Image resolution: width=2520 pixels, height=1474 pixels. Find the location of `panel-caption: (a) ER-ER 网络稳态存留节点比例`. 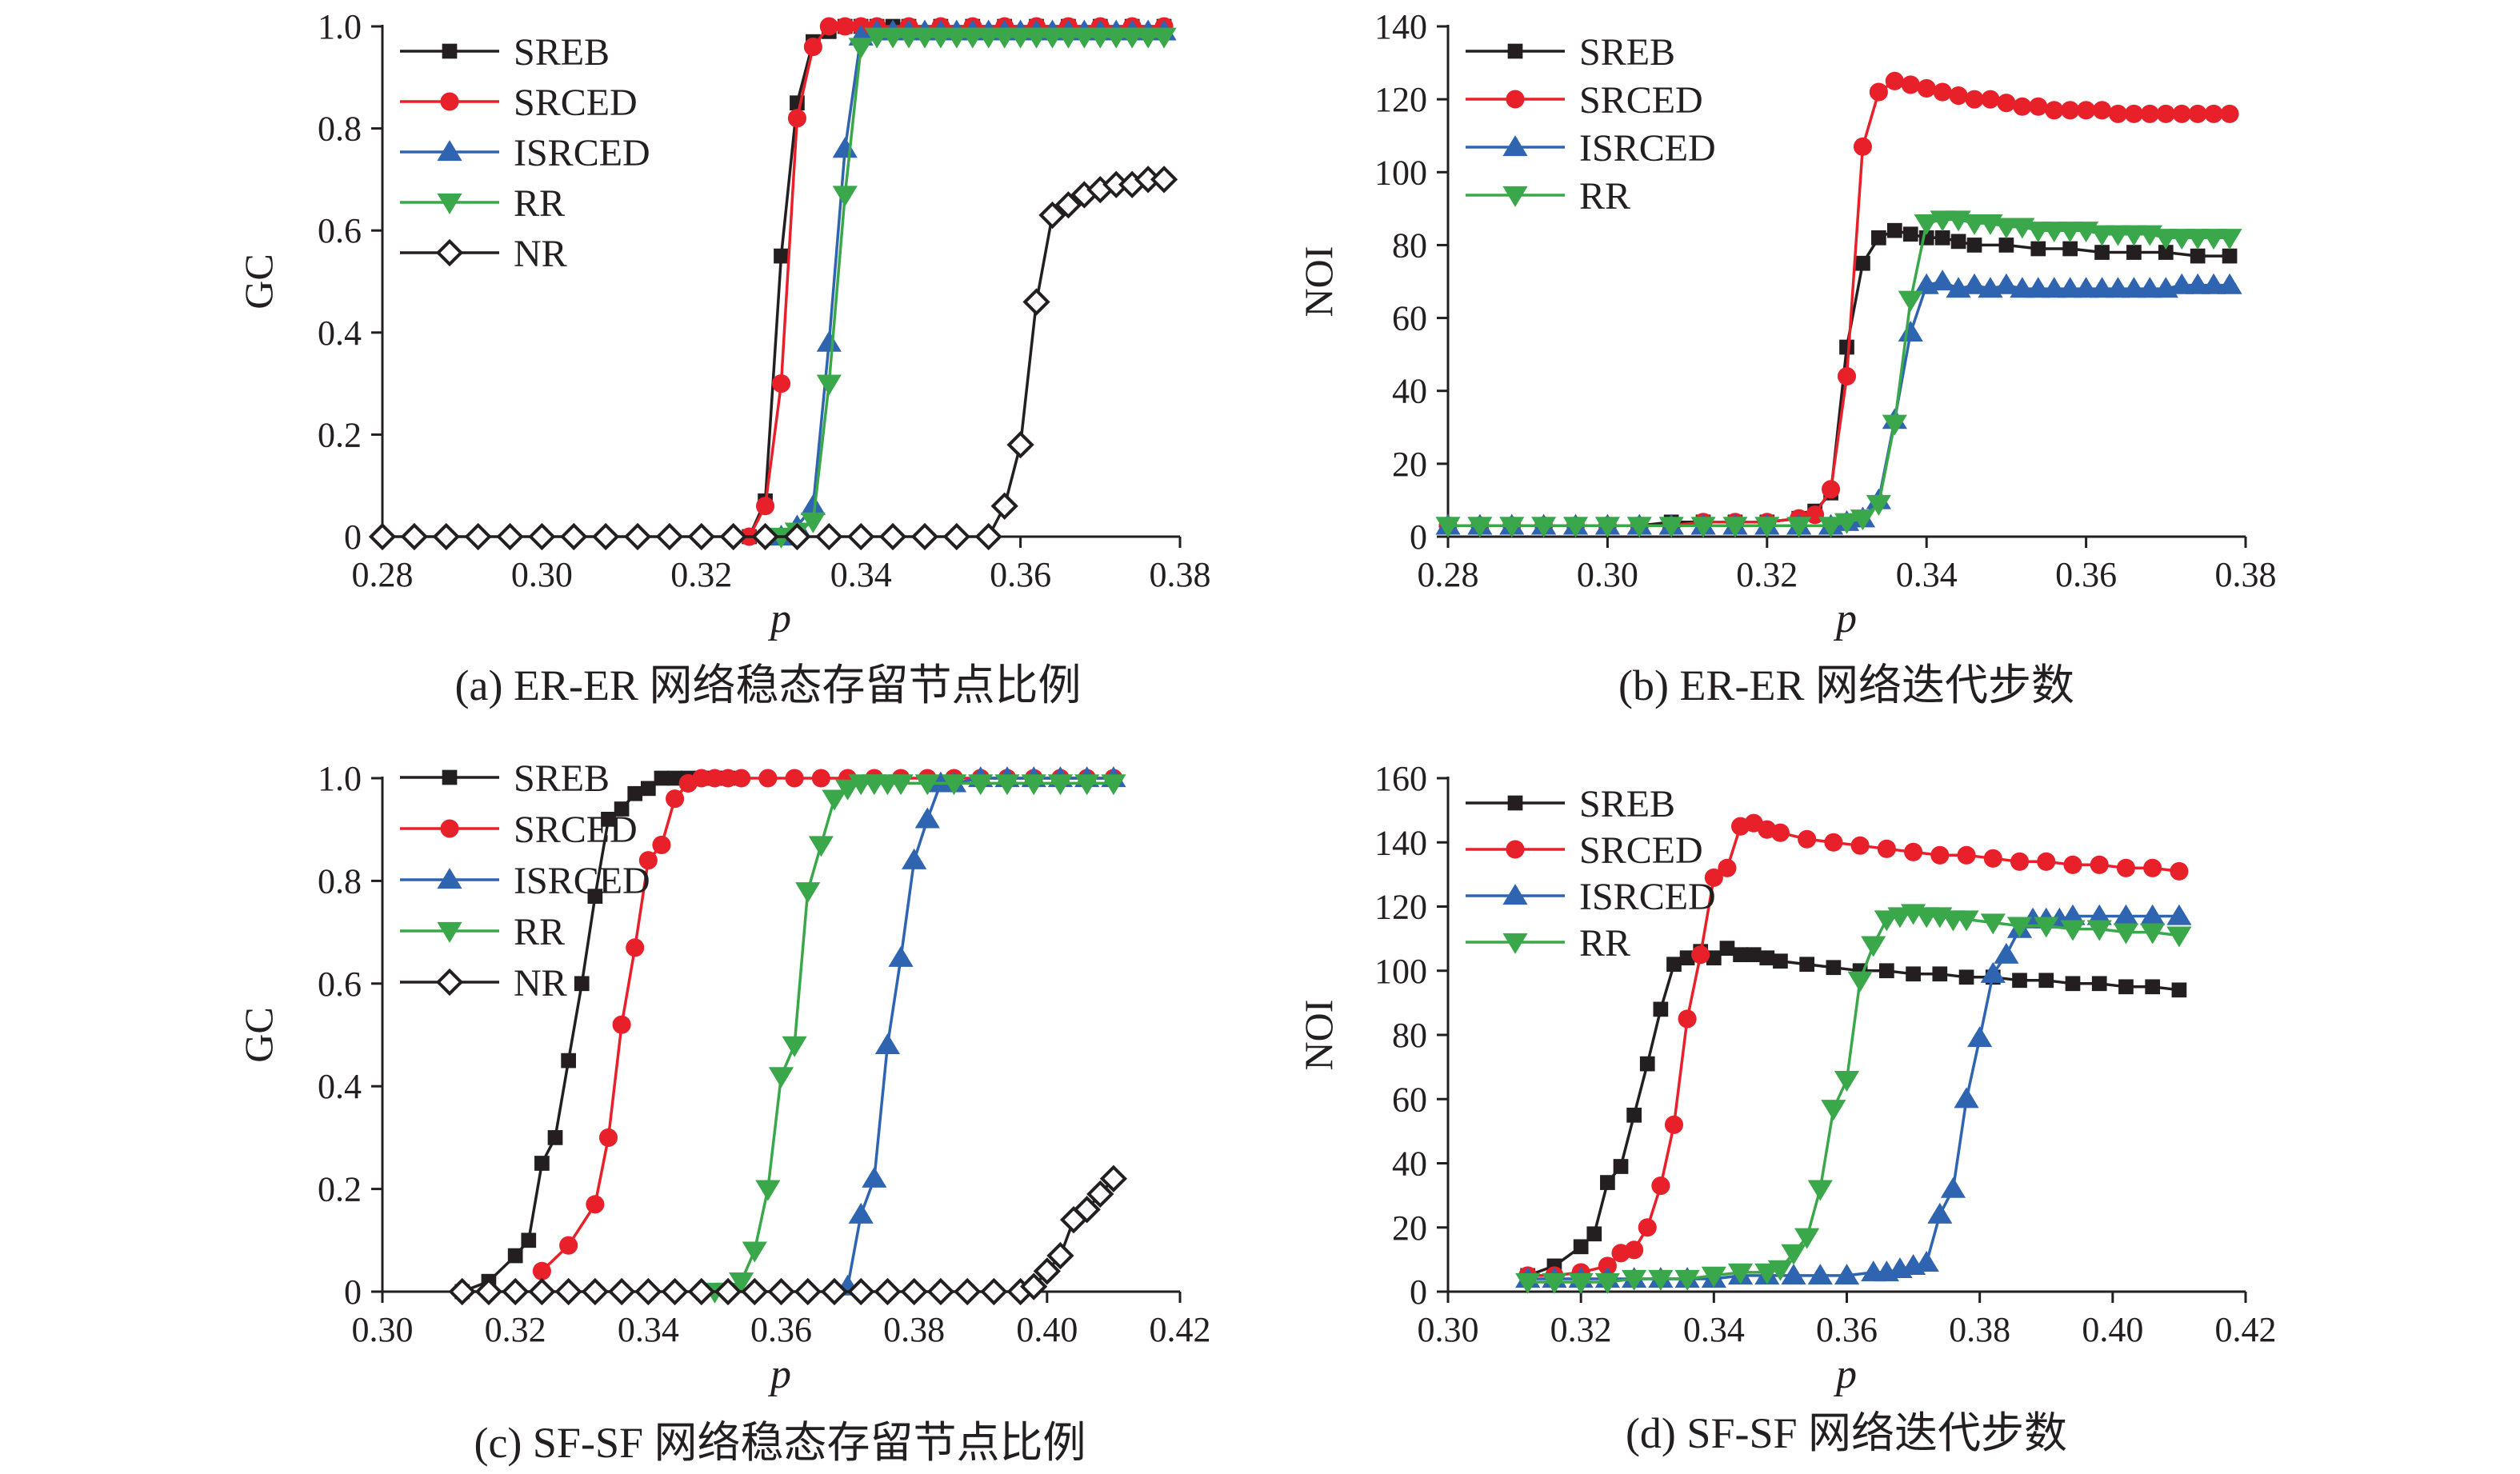

panel-caption: (a) ER-ER 网络稳态存留节点比例 is located at coordinates (768, 685).